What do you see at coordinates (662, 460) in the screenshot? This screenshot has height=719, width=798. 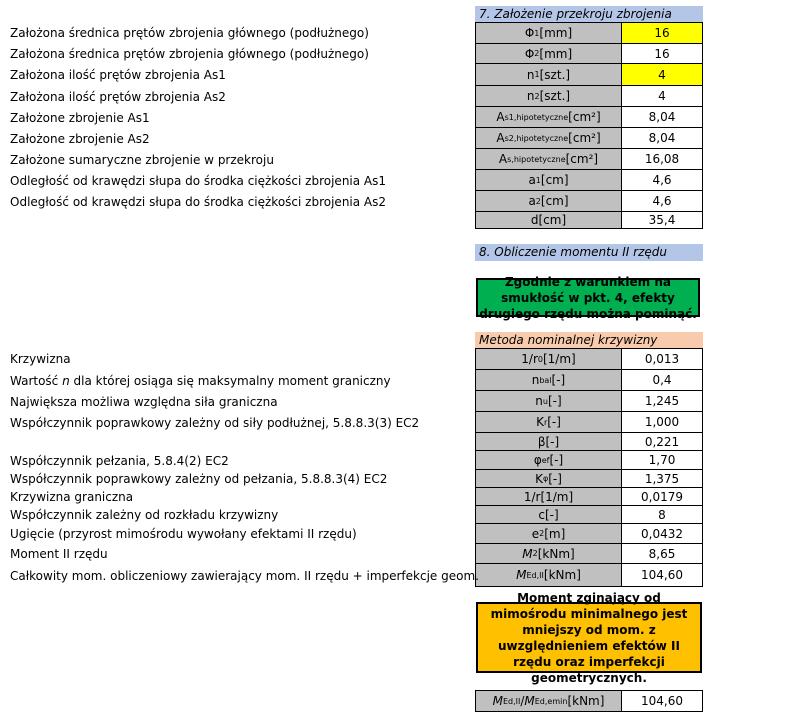 I see `value-cell: 1,70` at bounding box center [662, 460].